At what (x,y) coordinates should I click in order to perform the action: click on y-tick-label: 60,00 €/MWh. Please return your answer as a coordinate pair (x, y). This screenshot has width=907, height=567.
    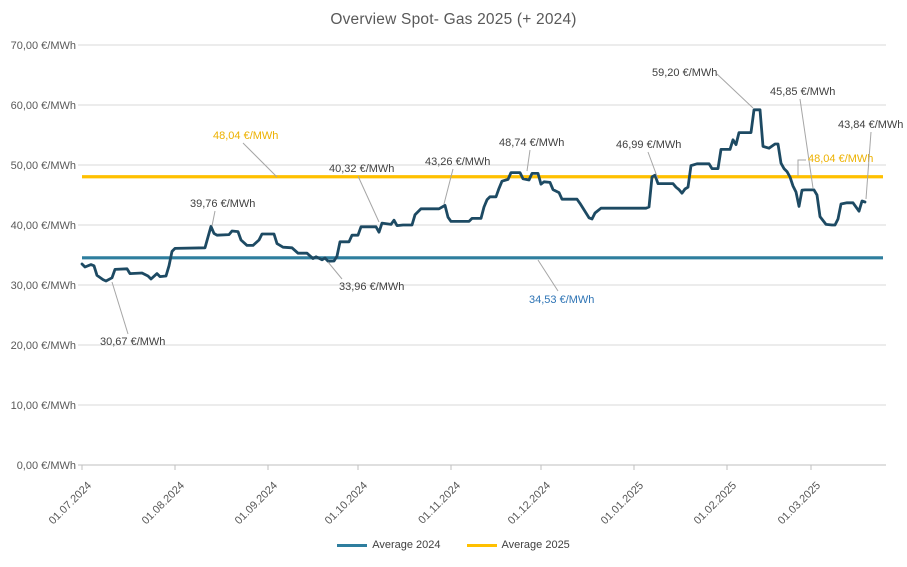
    Looking at the image, I should click on (43, 106).